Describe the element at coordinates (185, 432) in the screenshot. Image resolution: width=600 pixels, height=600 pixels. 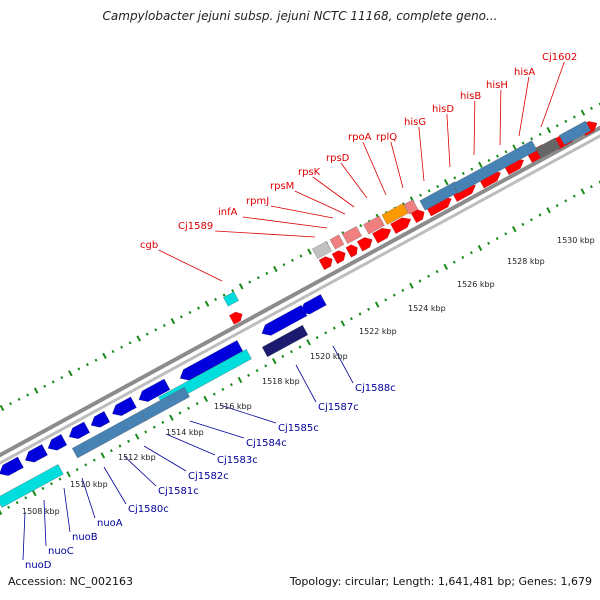
I see `scale-label: 1514 kbp` at that location.